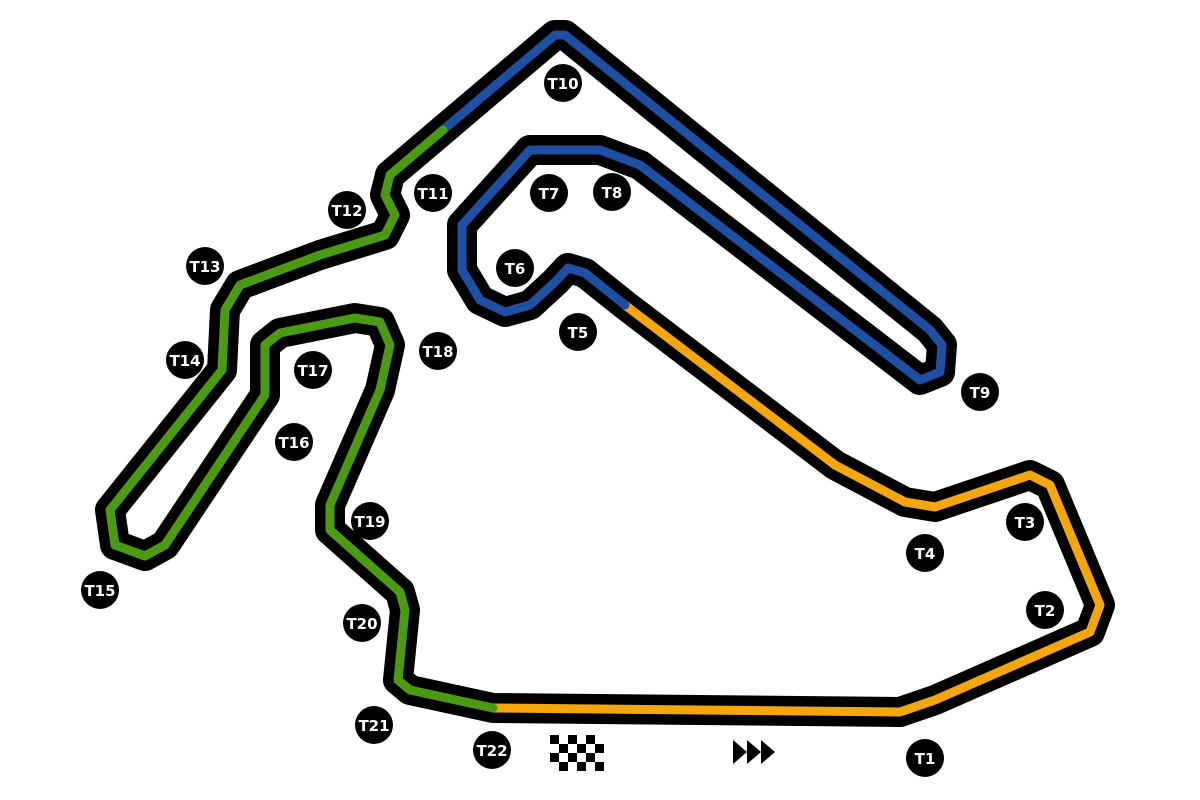 This screenshot has height=800, width=1200. I want to click on turn-marker: T14, so click(185, 360).